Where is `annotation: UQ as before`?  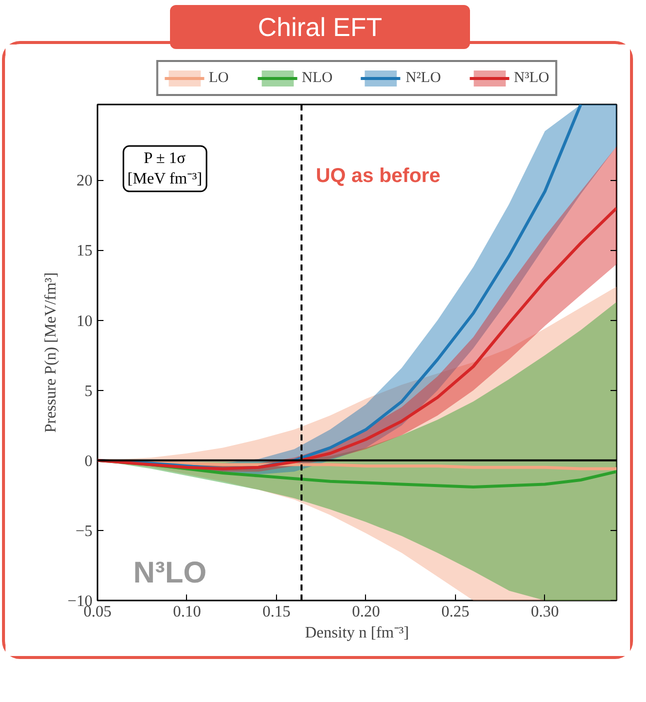 annotation: UQ as before is located at coordinates (378, 176).